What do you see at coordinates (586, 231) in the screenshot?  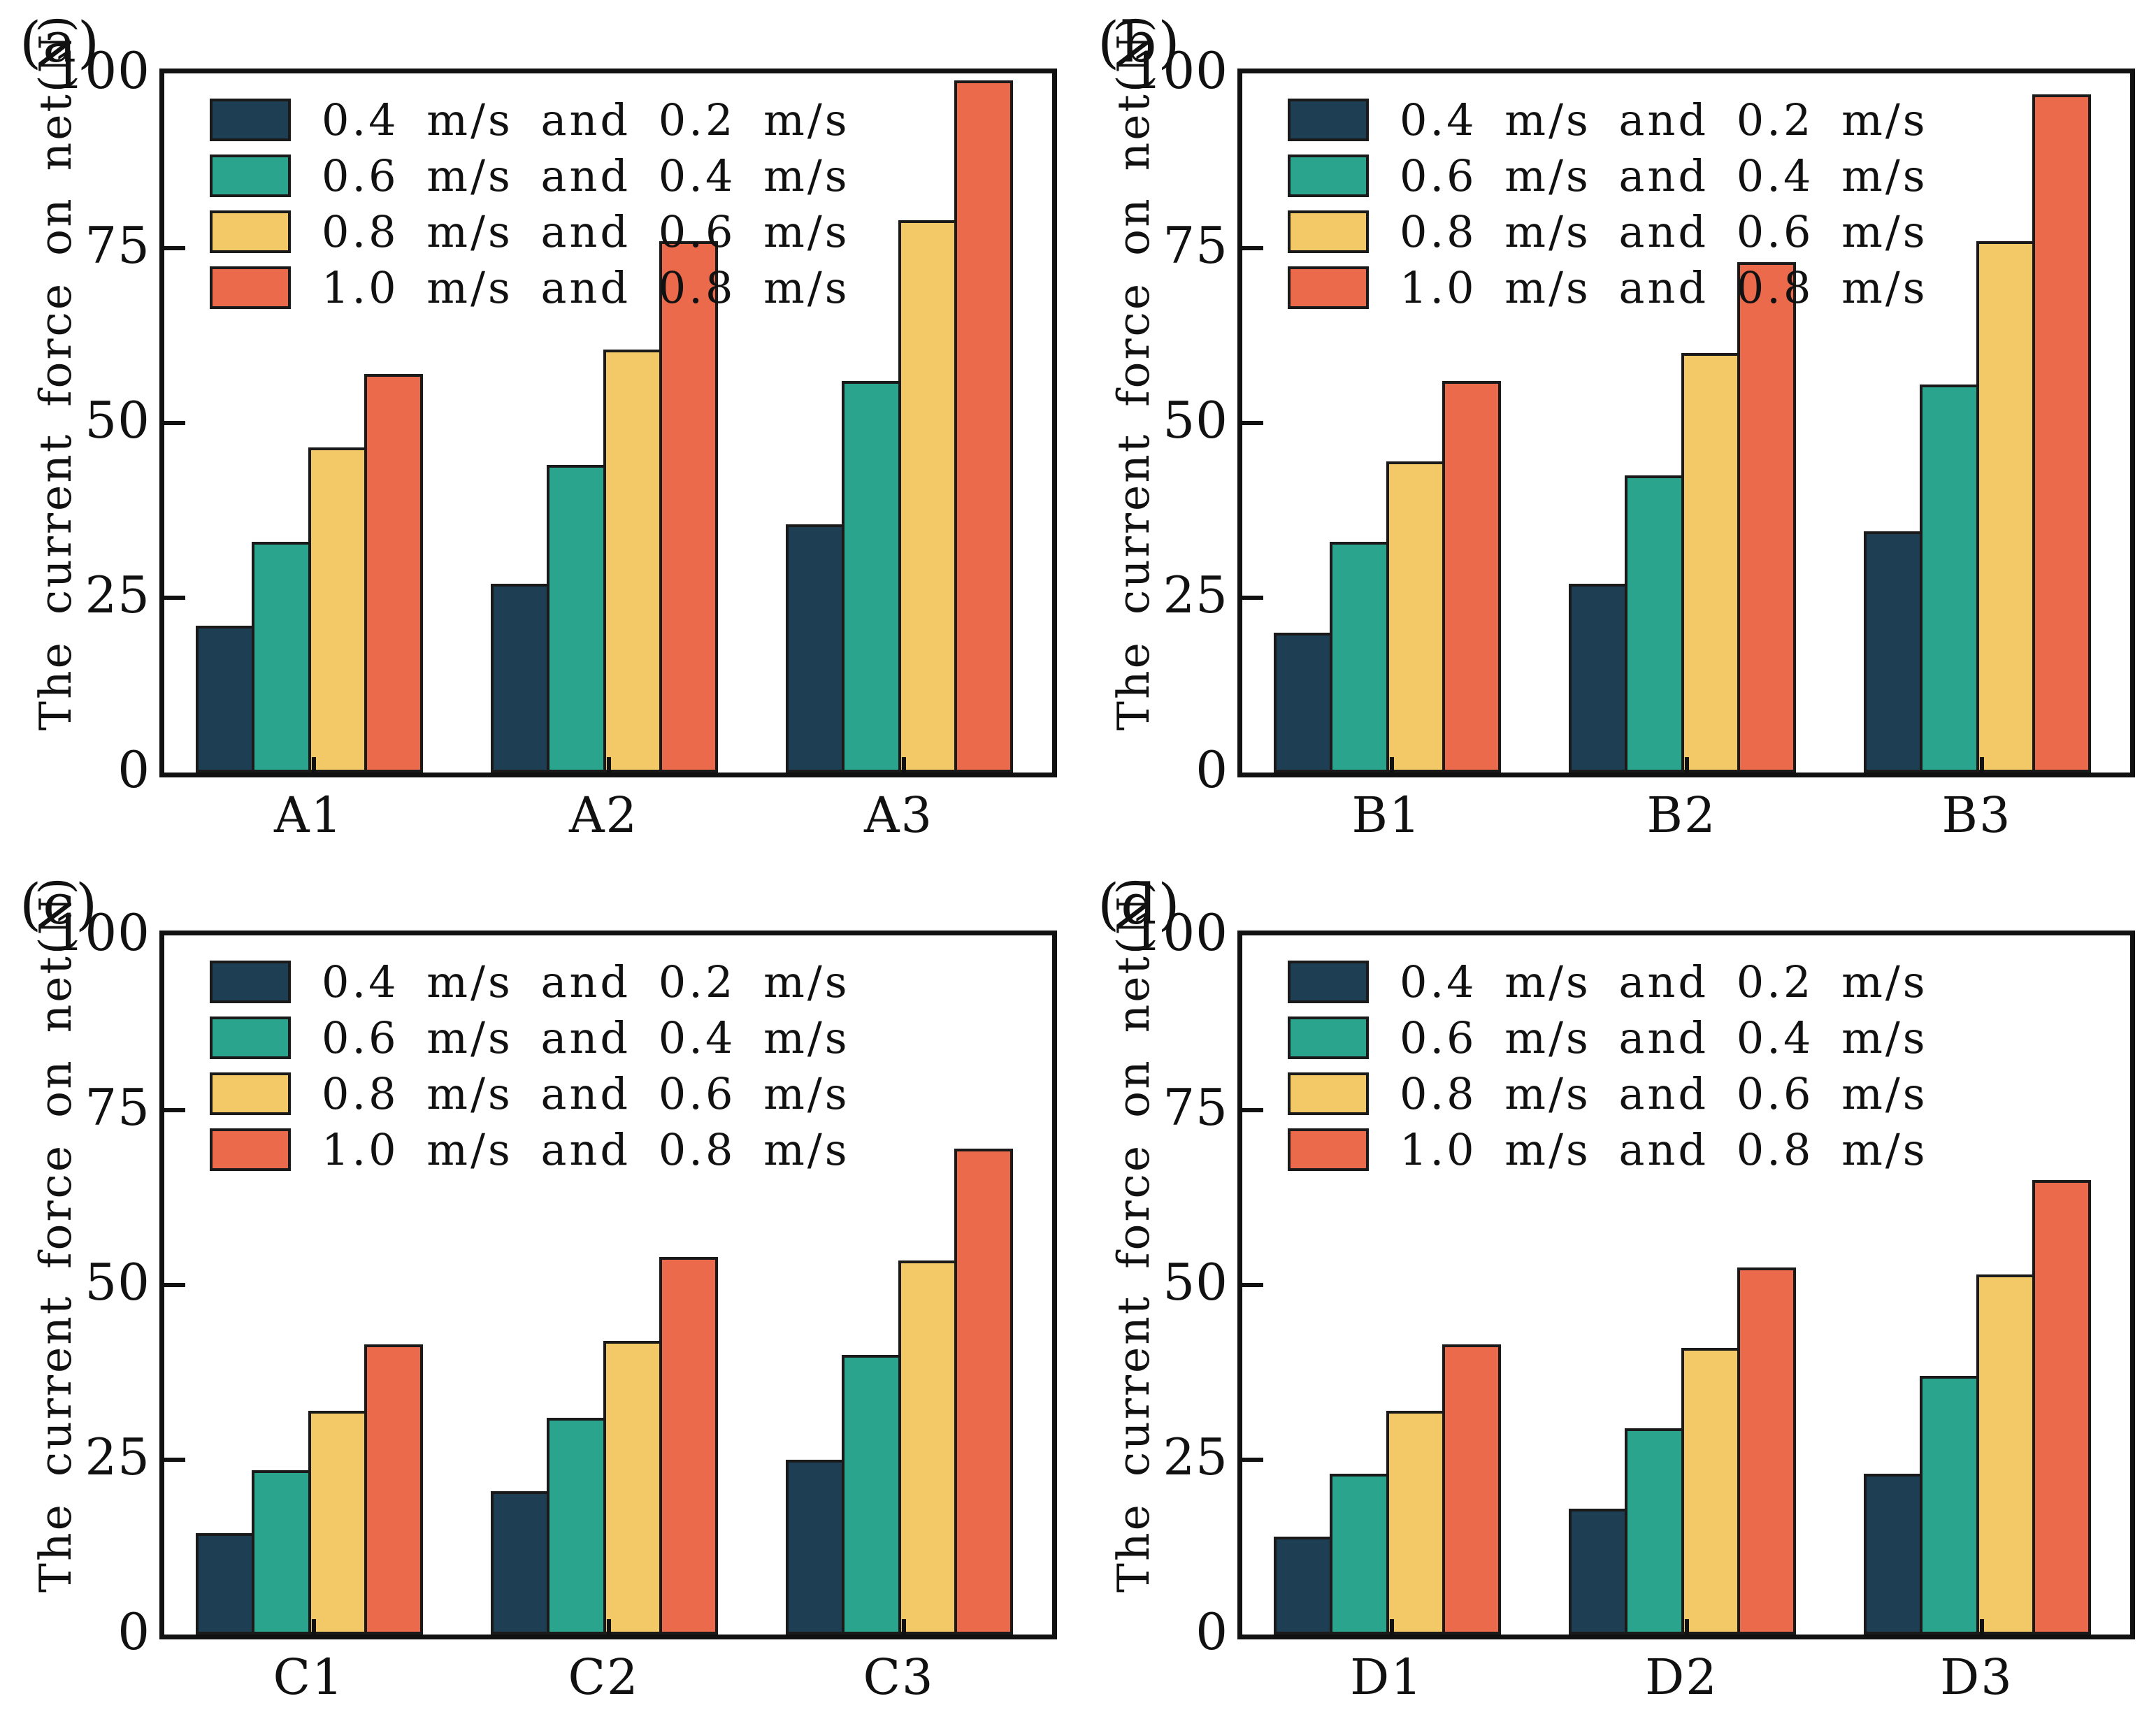 I see `legend-label: 0.8 m/s and 0.6 m/s` at bounding box center [586, 231].